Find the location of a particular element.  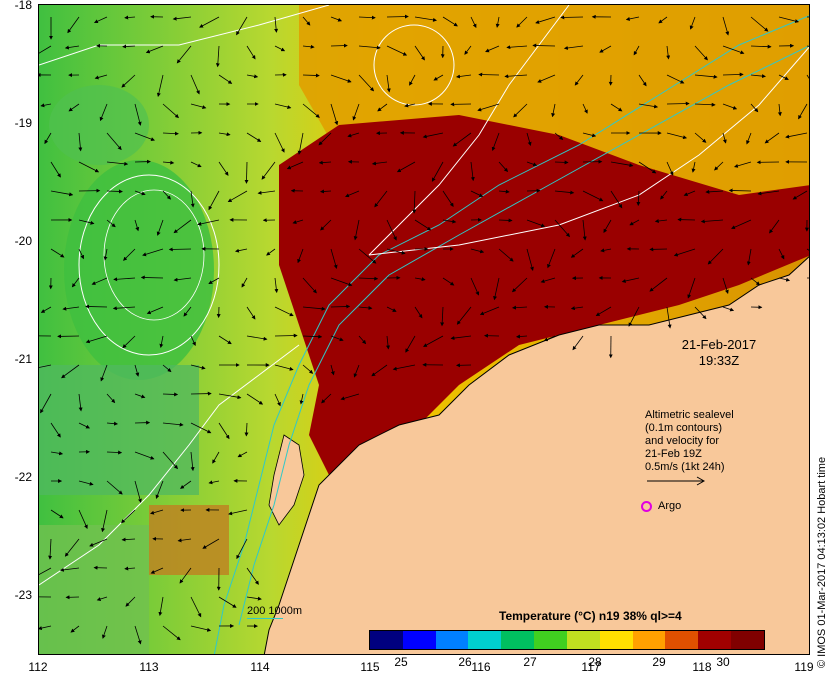

y-tick-label: -20 is located at coordinates (23, 241).